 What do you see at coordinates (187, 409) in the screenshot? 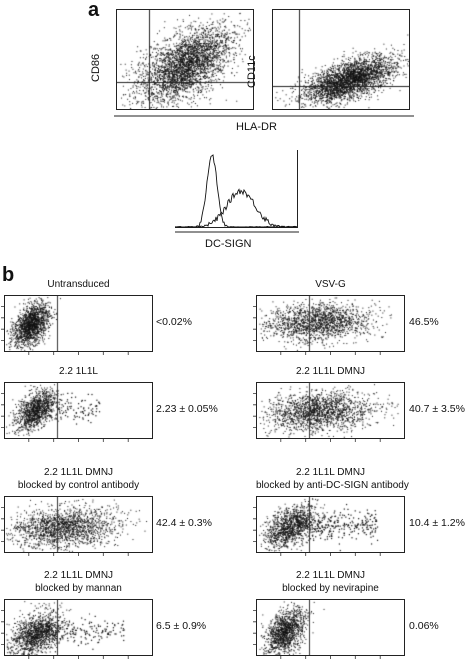
I see `positive-percentage: 2.23 ± 0.05%` at bounding box center [187, 409].